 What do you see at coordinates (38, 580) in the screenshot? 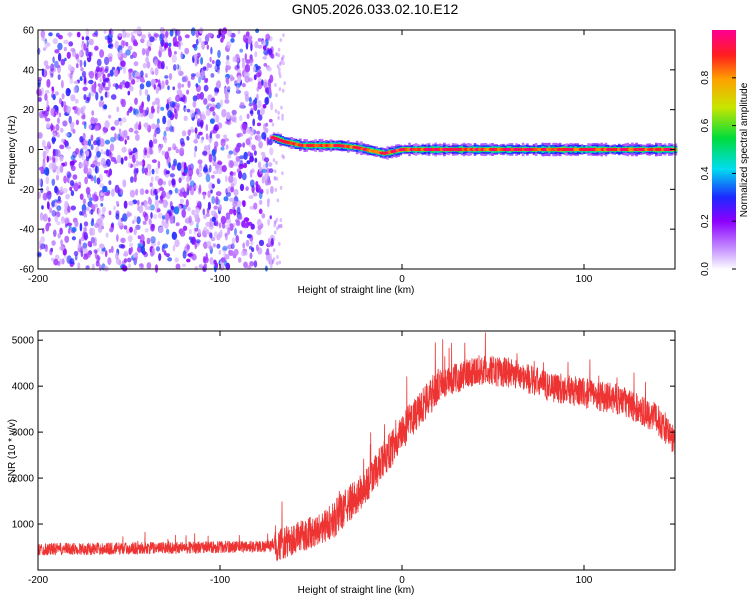
I see `x-tick-label: -200` at bounding box center [38, 580].